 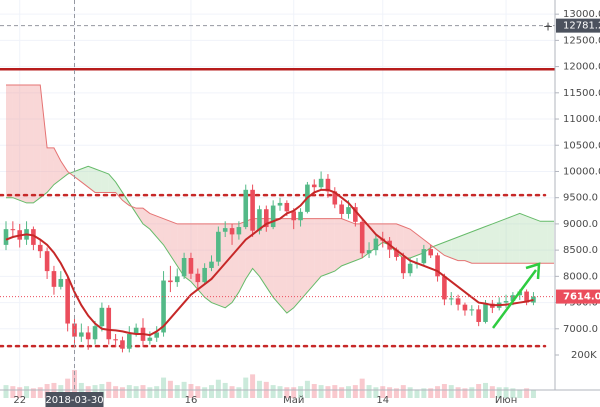 I want to click on arrow-head, so click(x=533, y=271).